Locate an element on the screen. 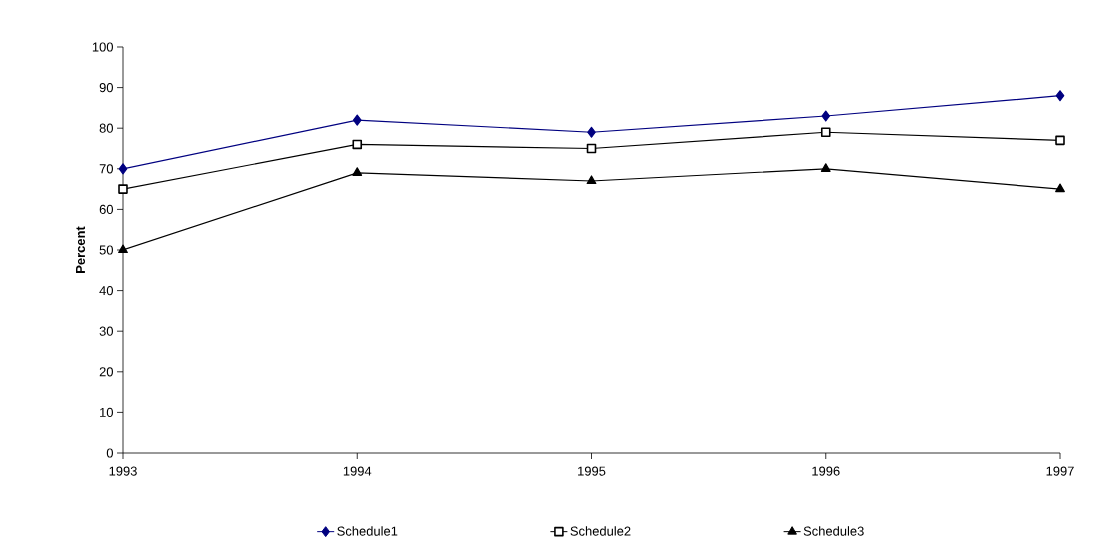 The width and height of the screenshot is (1095, 558). x-tick-label: 1996 is located at coordinates (826, 471).